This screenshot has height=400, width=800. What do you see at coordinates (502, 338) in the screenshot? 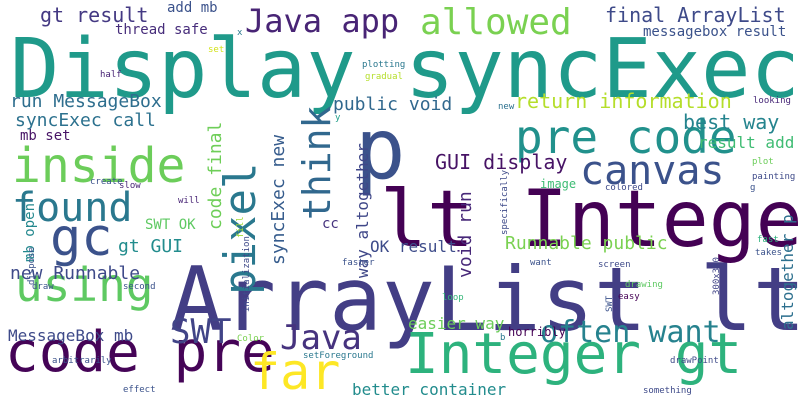
I see `word-cloud-word: b` at bounding box center [502, 338].